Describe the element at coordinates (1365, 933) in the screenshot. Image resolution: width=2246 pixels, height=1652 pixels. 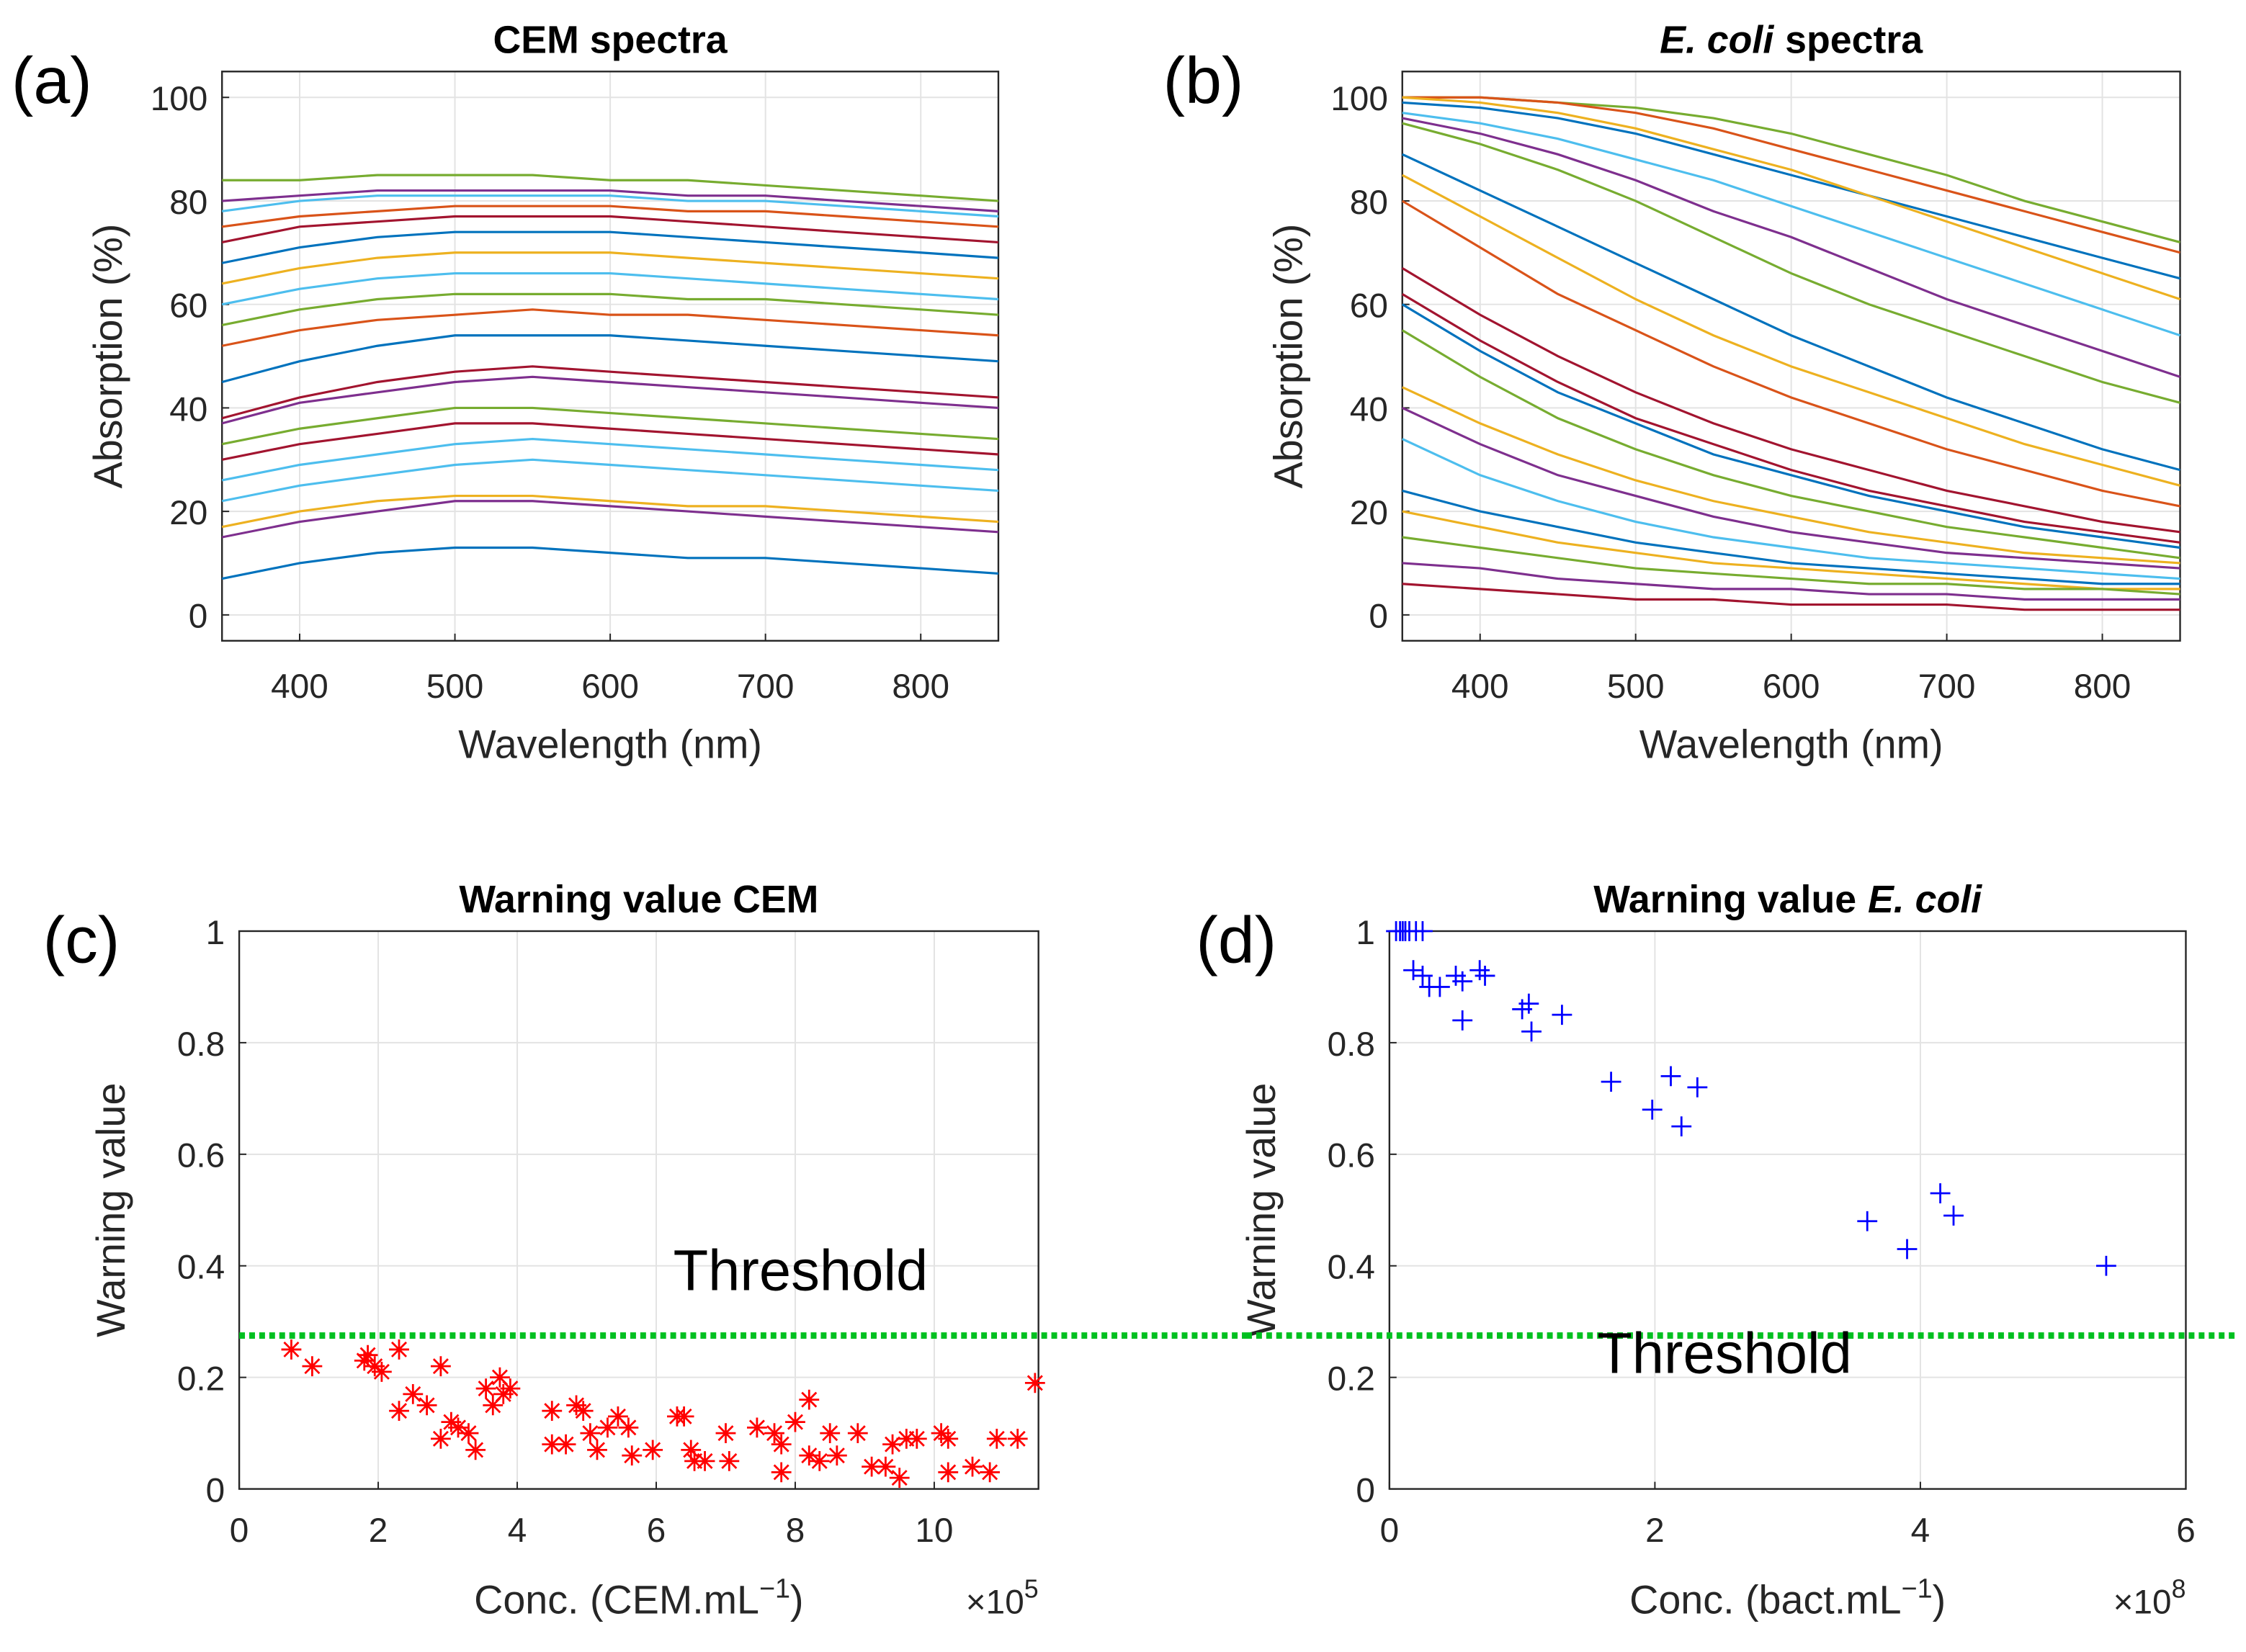
I see `y-tick-label: 1` at that location.